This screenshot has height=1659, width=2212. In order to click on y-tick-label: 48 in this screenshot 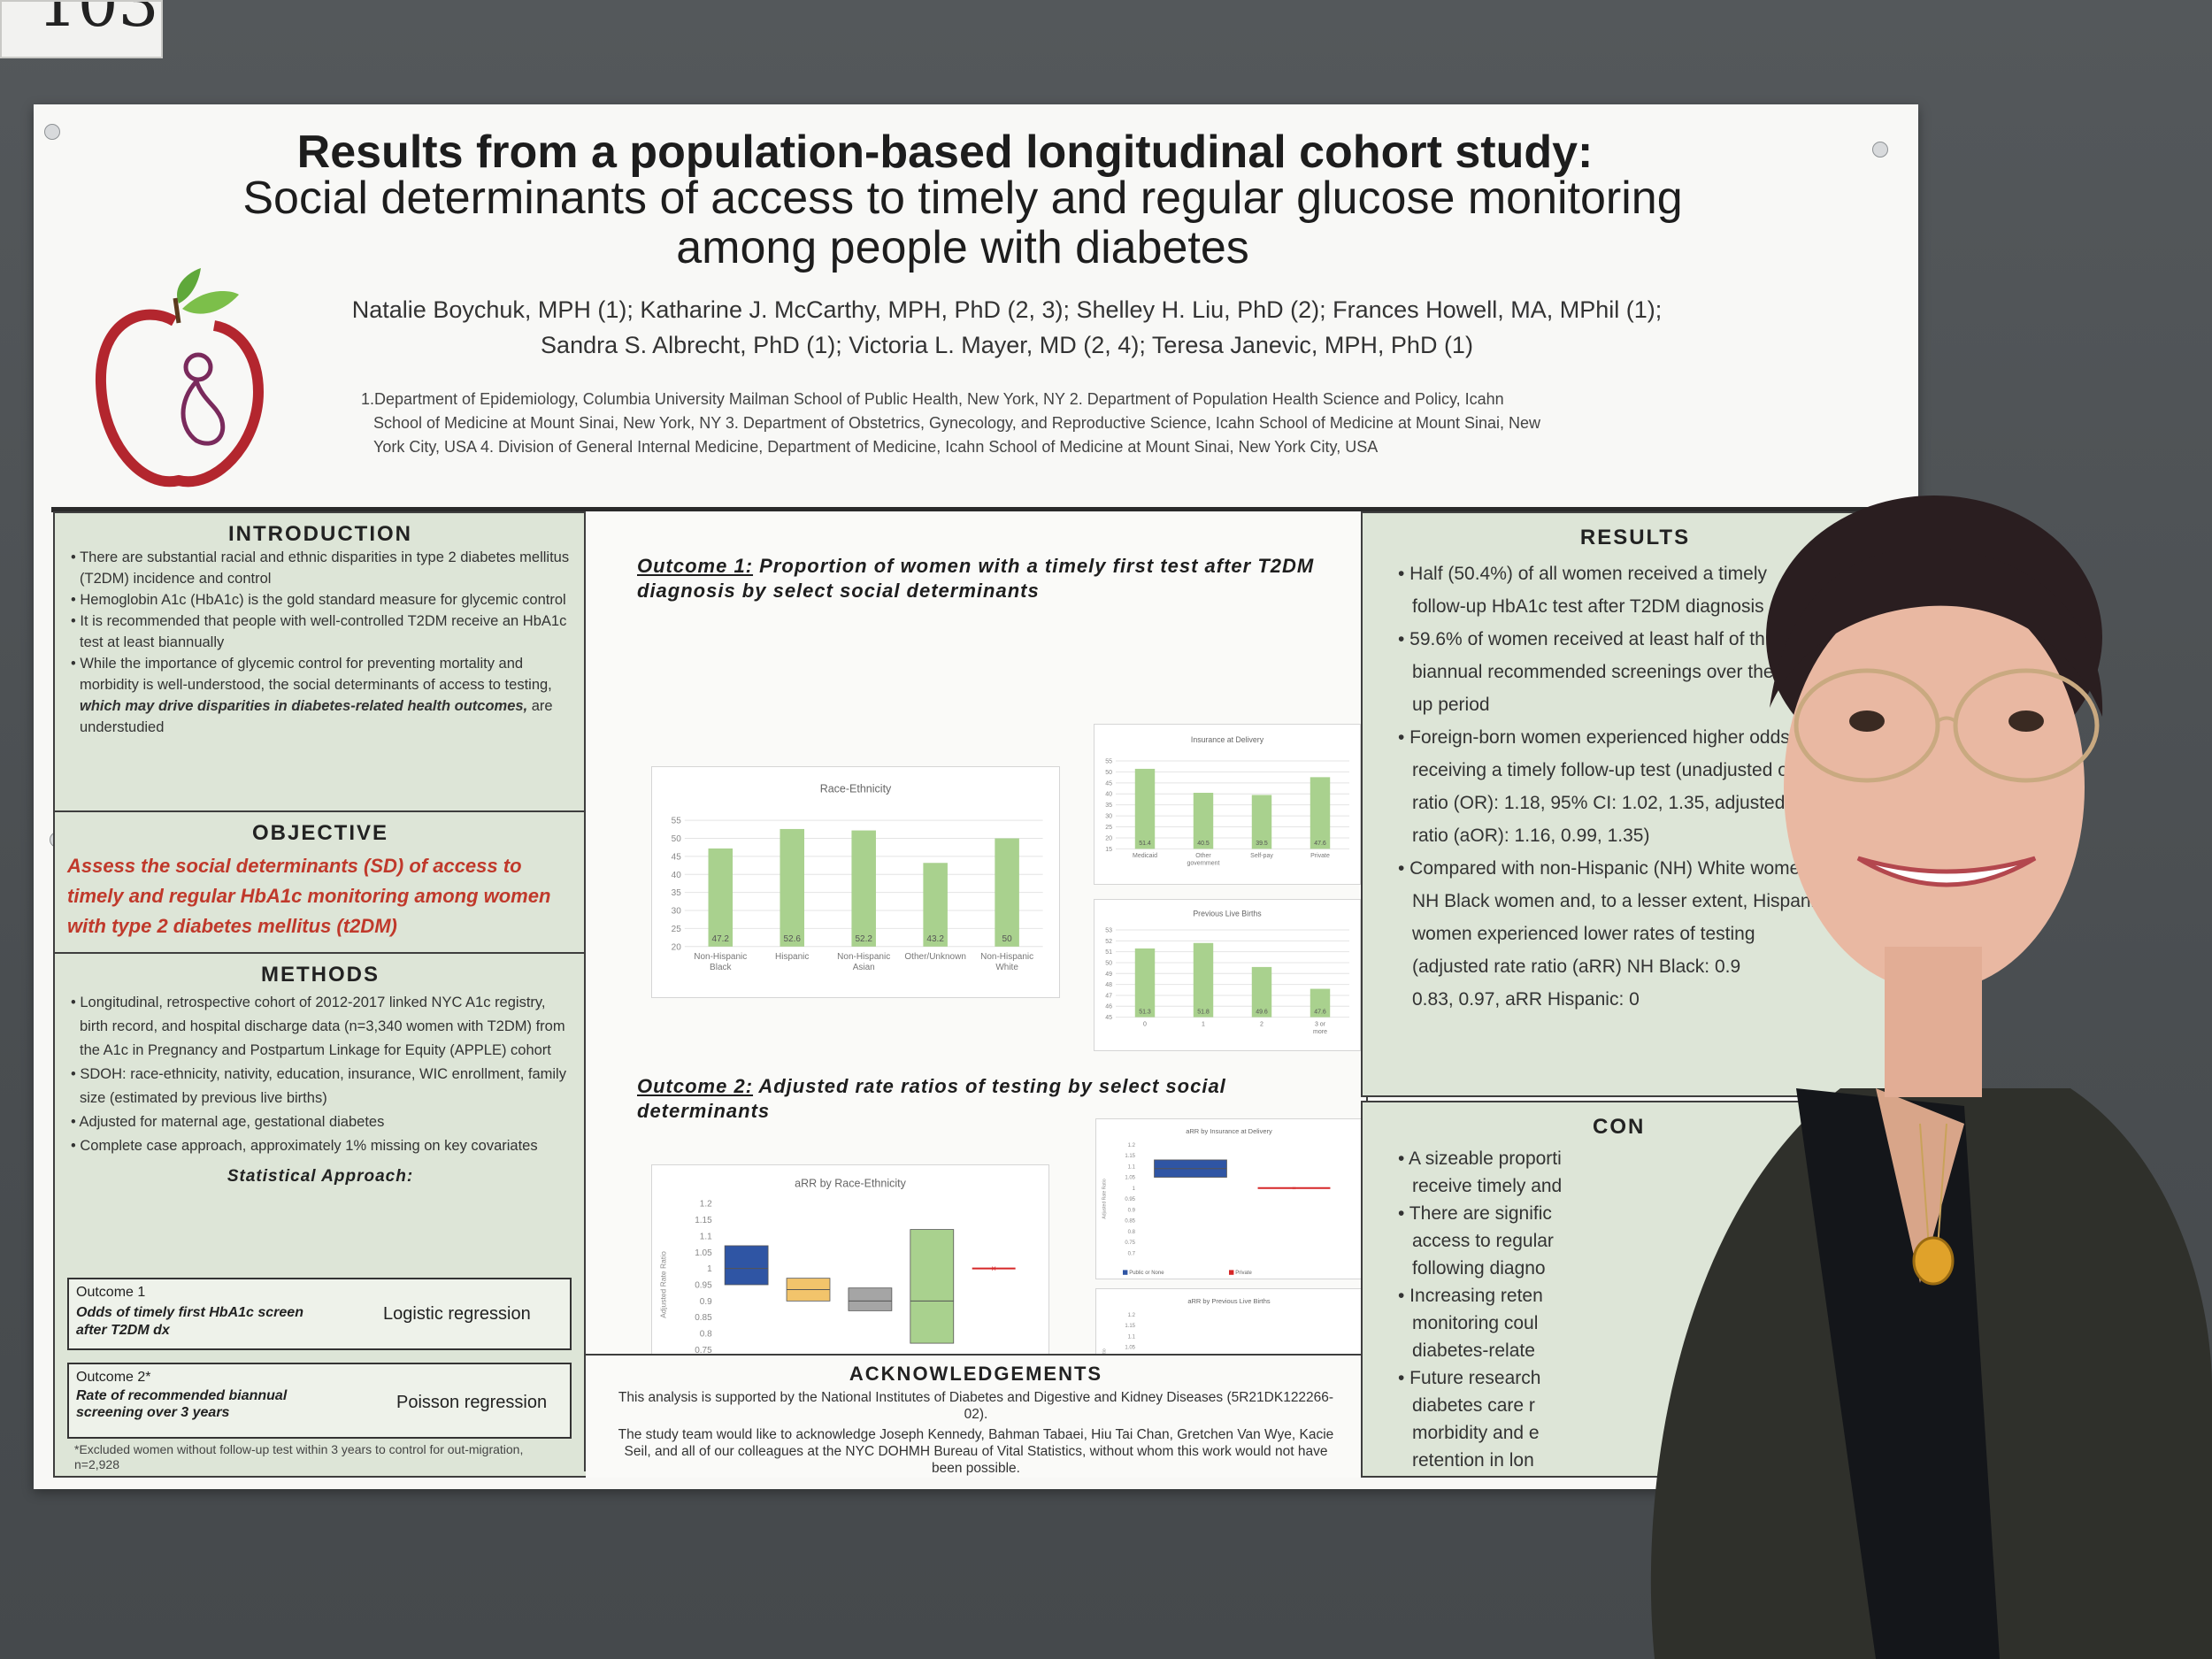, I will do `click(1109, 985)`.